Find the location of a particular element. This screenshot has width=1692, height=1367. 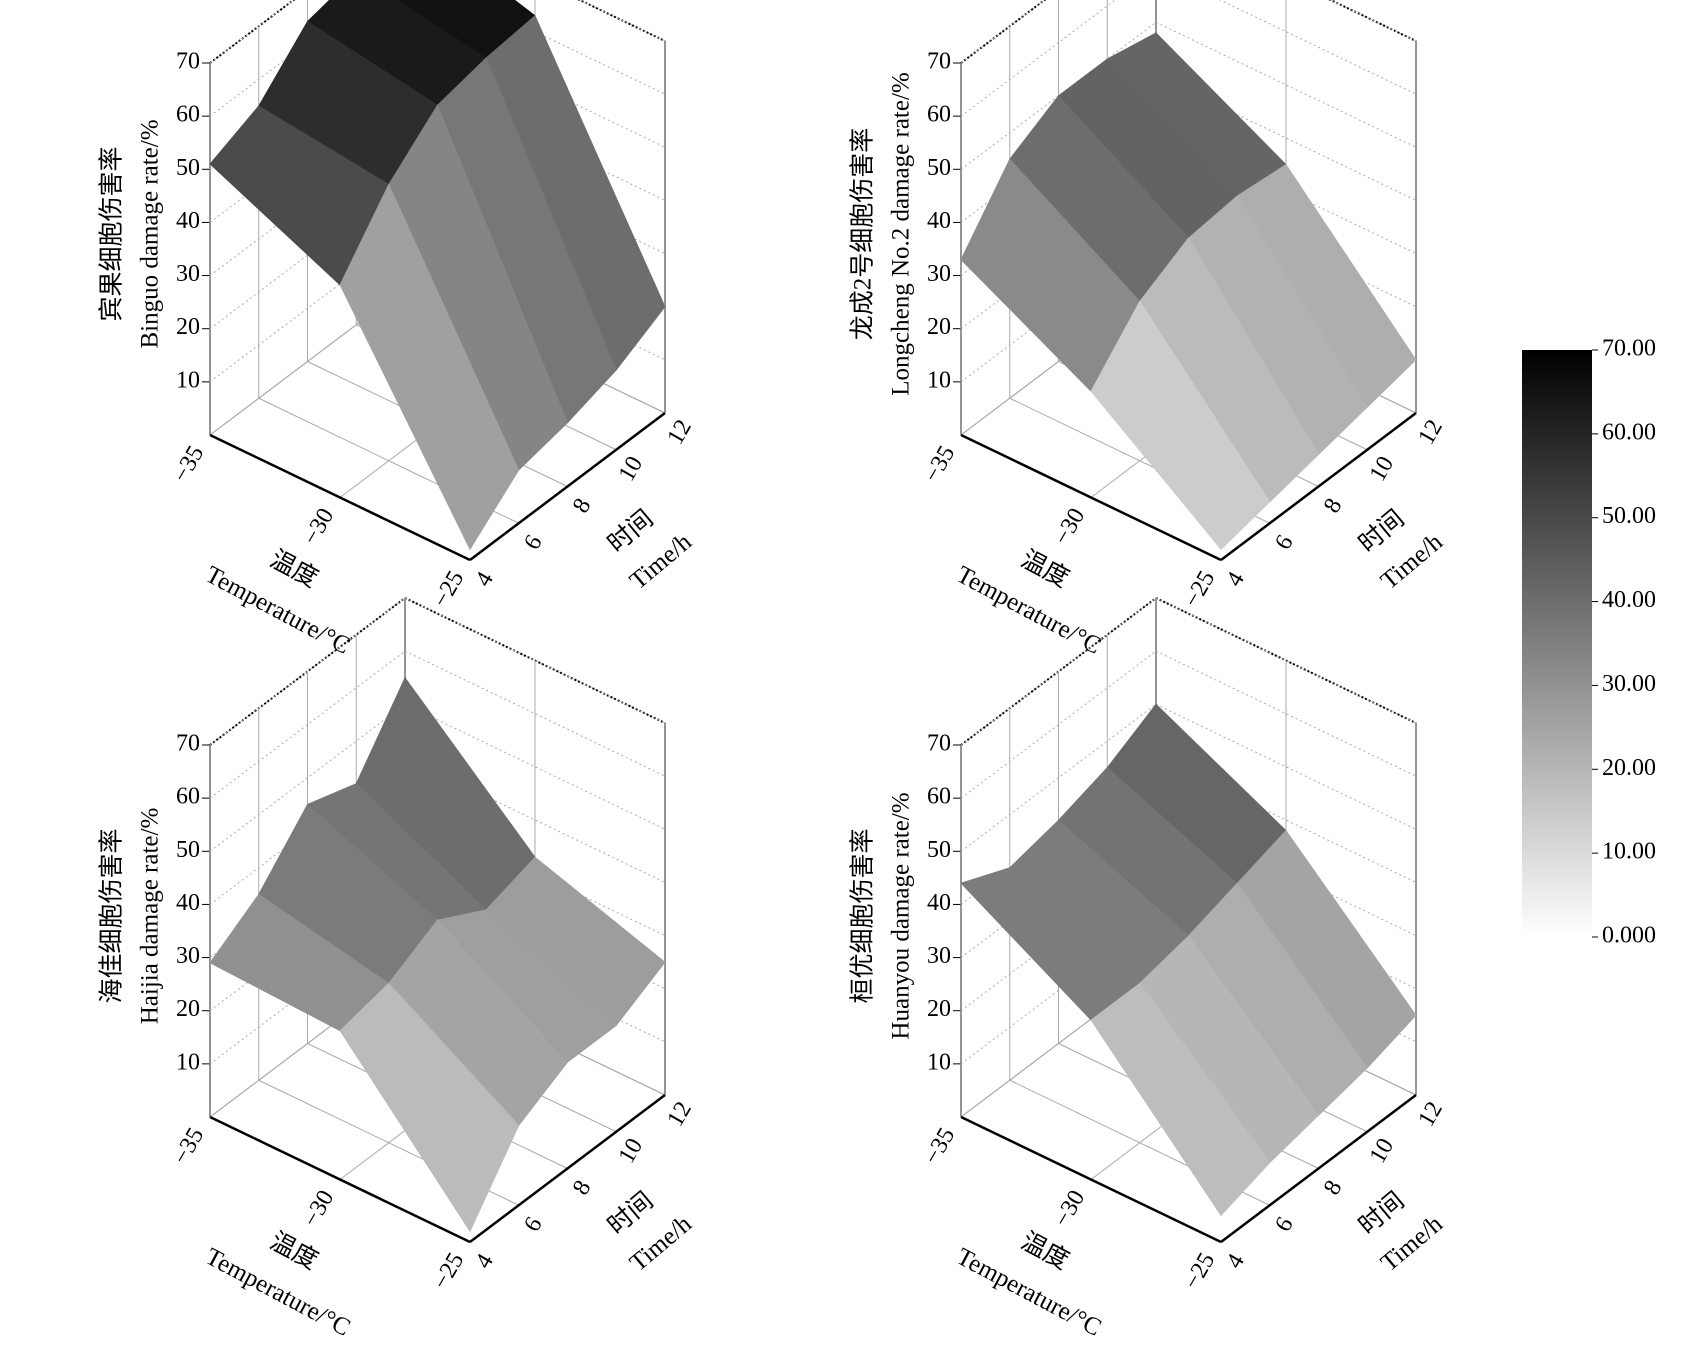

z-title: Huanyou damage rate/% is located at coordinates (901, 915).